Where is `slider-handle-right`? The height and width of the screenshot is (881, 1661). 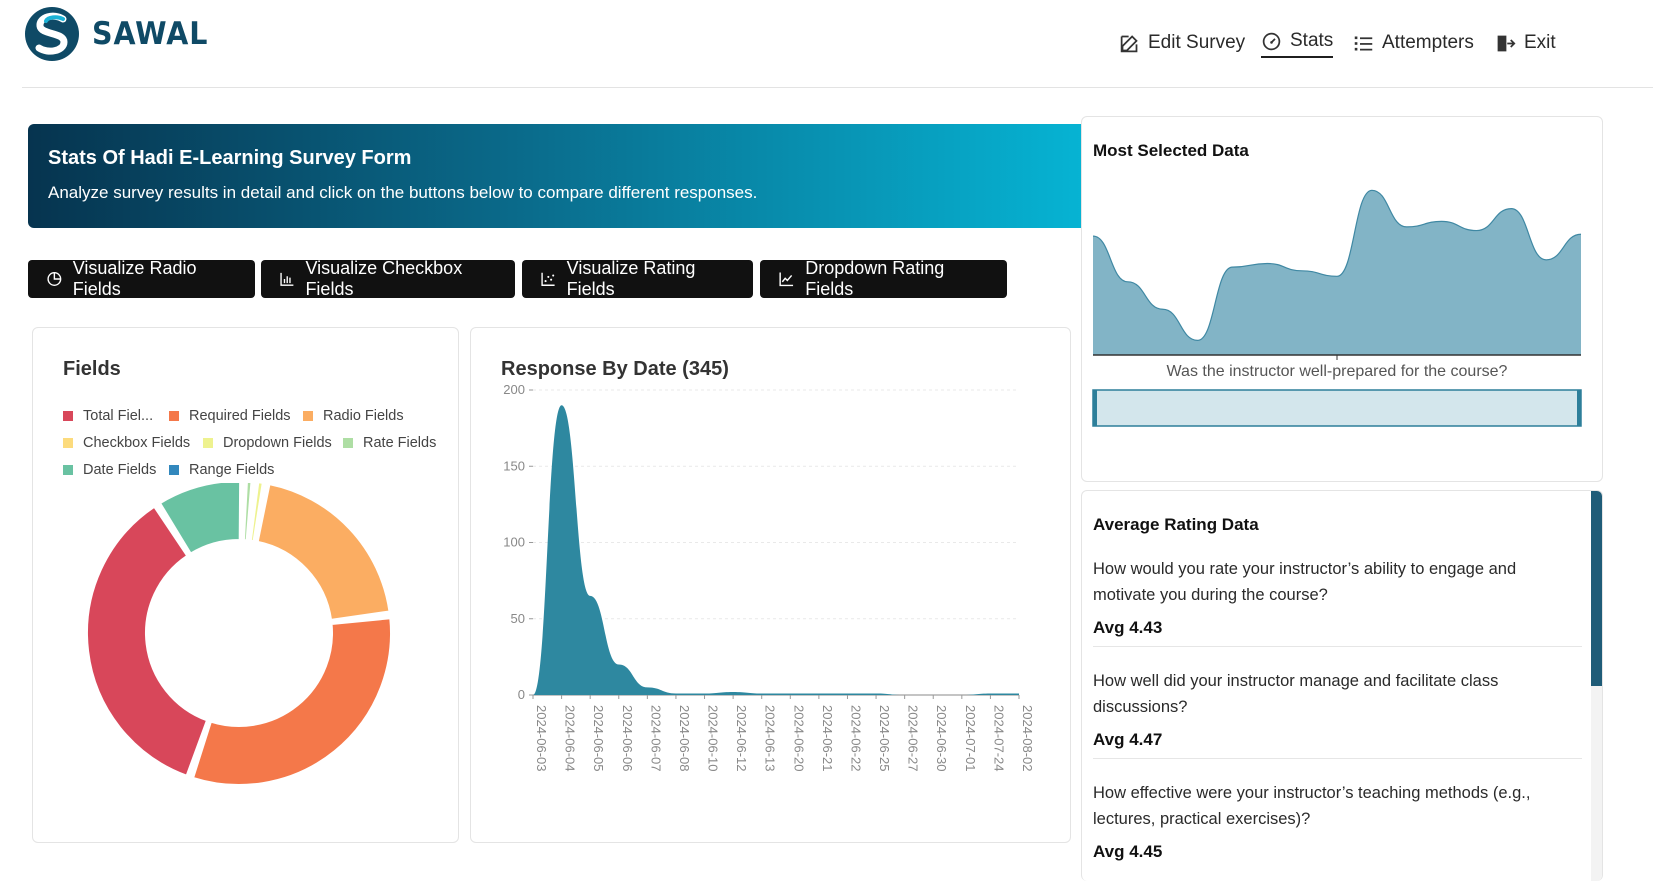 slider-handle-right is located at coordinates (1579, 408).